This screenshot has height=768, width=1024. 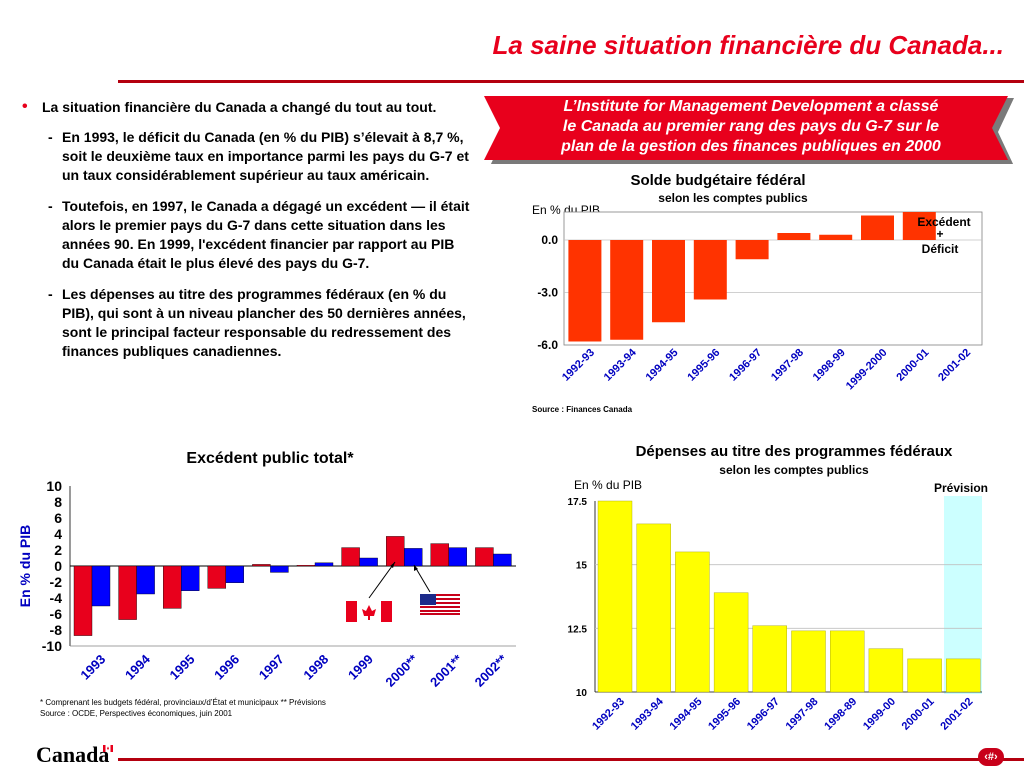 I want to click on balance-y-tick: 8, so click(x=58, y=502).